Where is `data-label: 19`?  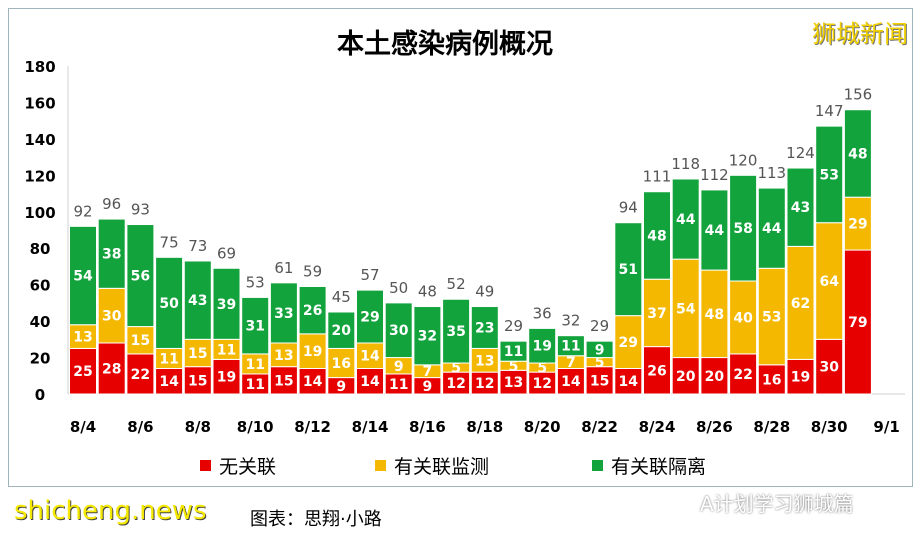
data-label: 19 is located at coordinates (541, 347).